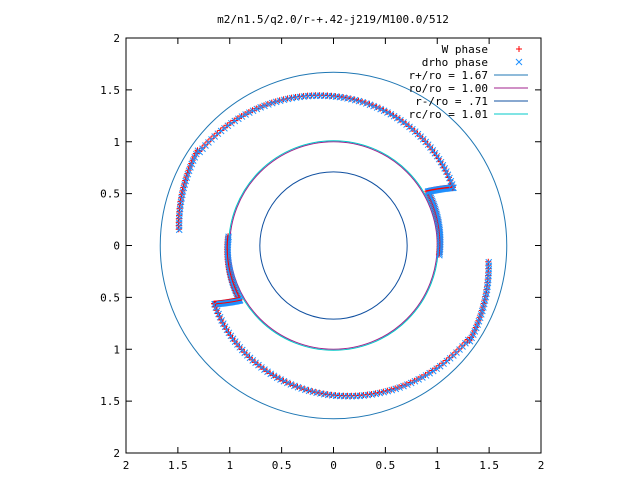 Image resolution: width=640 pixels, height=480 pixels. Describe the element at coordinates (519, 62) in the screenshot. I see `legend-swatch-drho-phase` at that location.